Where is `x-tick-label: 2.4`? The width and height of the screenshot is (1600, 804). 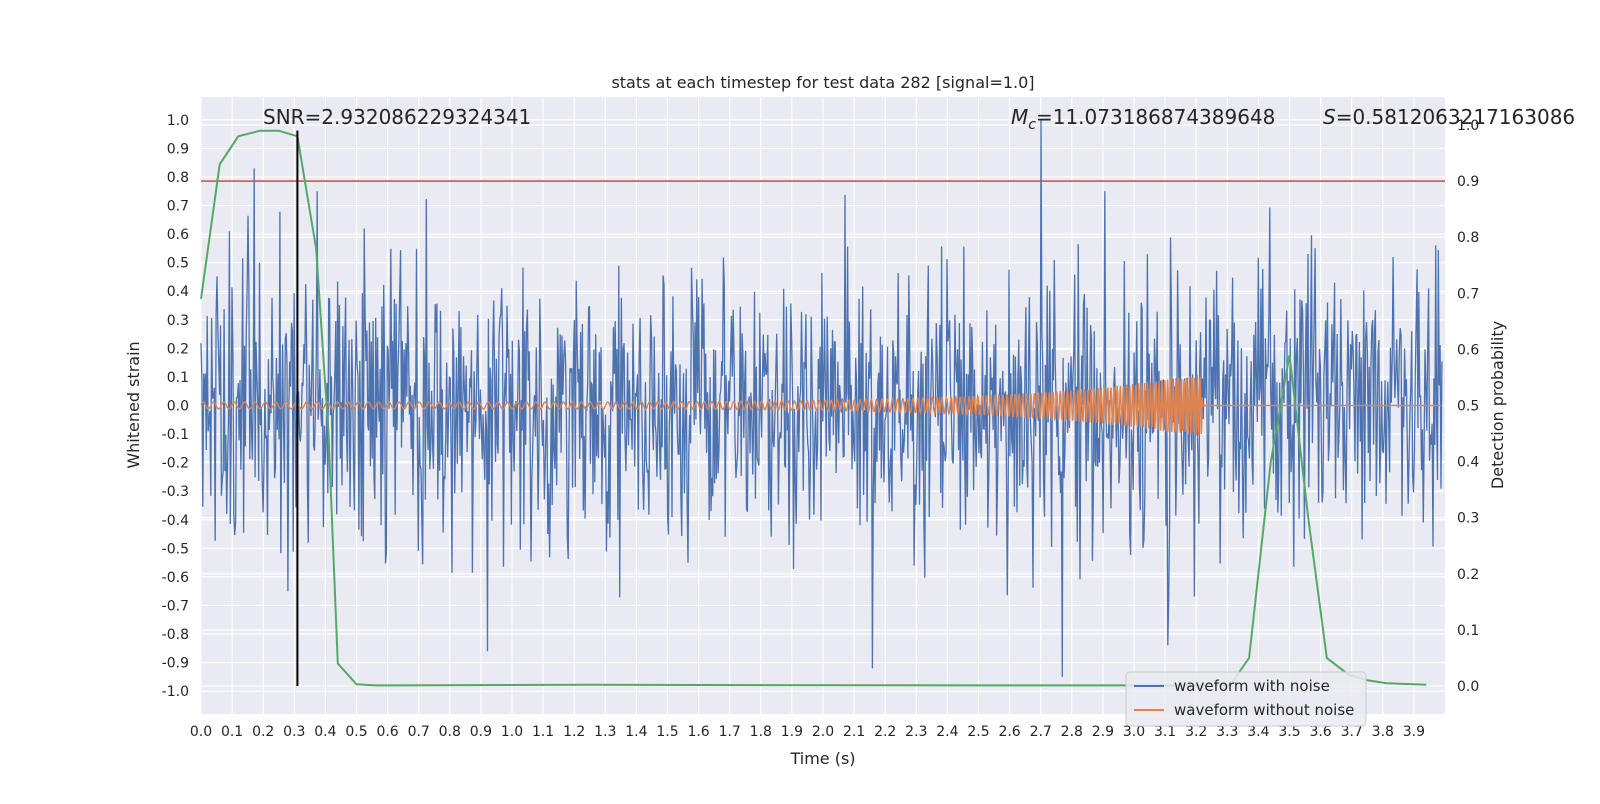
x-tick-label: 2.4 is located at coordinates (947, 732).